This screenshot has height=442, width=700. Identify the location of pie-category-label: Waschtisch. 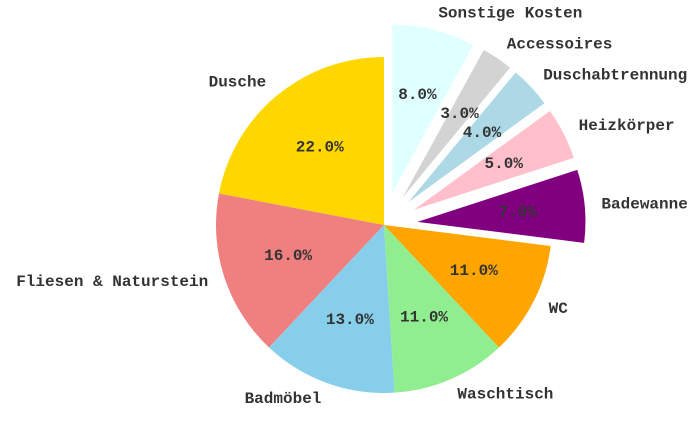
(505, 395).